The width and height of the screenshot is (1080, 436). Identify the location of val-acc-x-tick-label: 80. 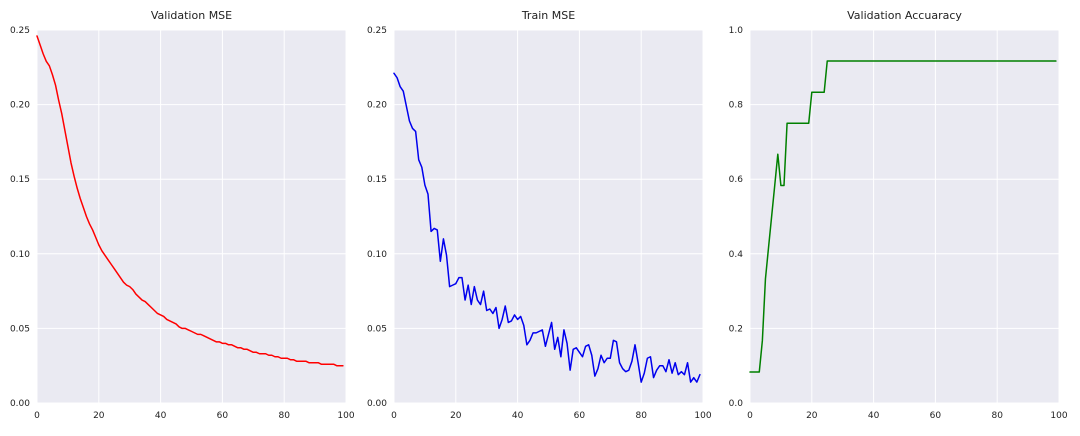
(997, 416).